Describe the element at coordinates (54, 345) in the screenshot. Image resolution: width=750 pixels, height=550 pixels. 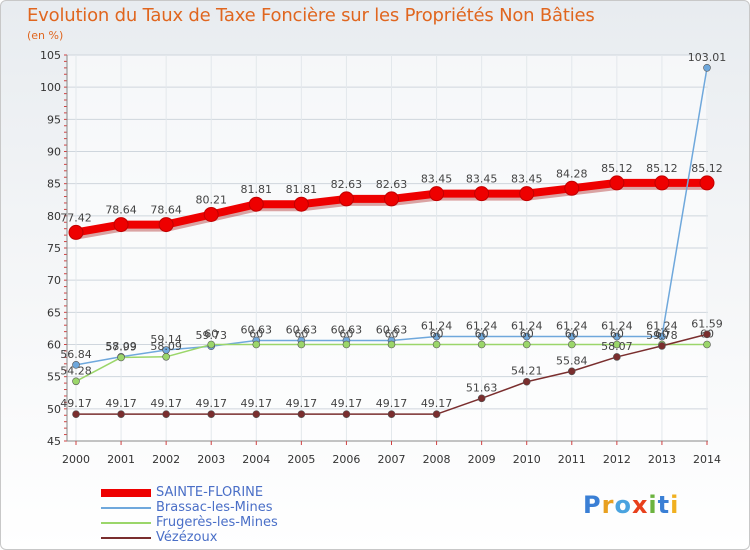
I see `y-tick-label: 60` at that location.